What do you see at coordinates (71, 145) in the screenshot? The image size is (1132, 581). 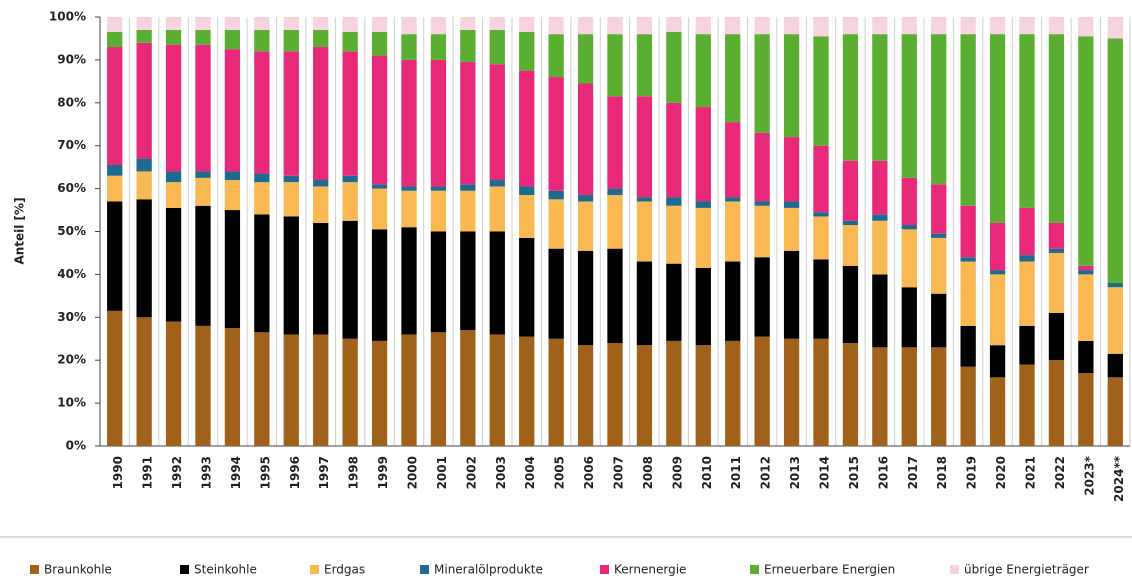 I see `y-tick-label: 70%` at bounding box center [71, 145].